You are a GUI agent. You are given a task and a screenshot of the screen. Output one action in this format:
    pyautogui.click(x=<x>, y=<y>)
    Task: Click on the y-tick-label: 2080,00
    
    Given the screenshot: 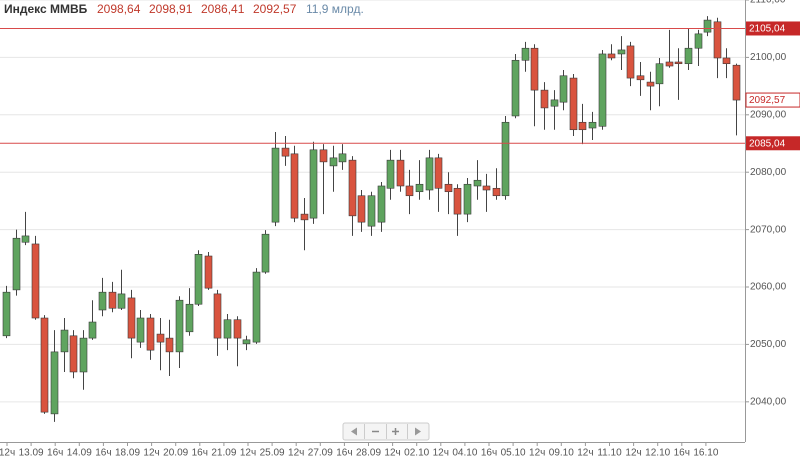 What is the action you would take?
    pyautogui.click(x=768, y=172)
    